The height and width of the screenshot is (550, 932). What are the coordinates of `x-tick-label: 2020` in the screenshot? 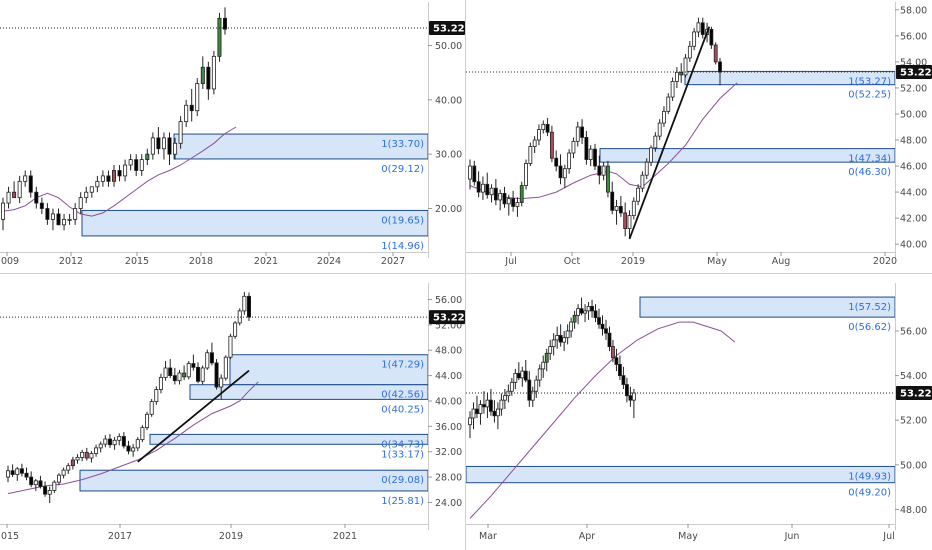 It's located at (885, 261).